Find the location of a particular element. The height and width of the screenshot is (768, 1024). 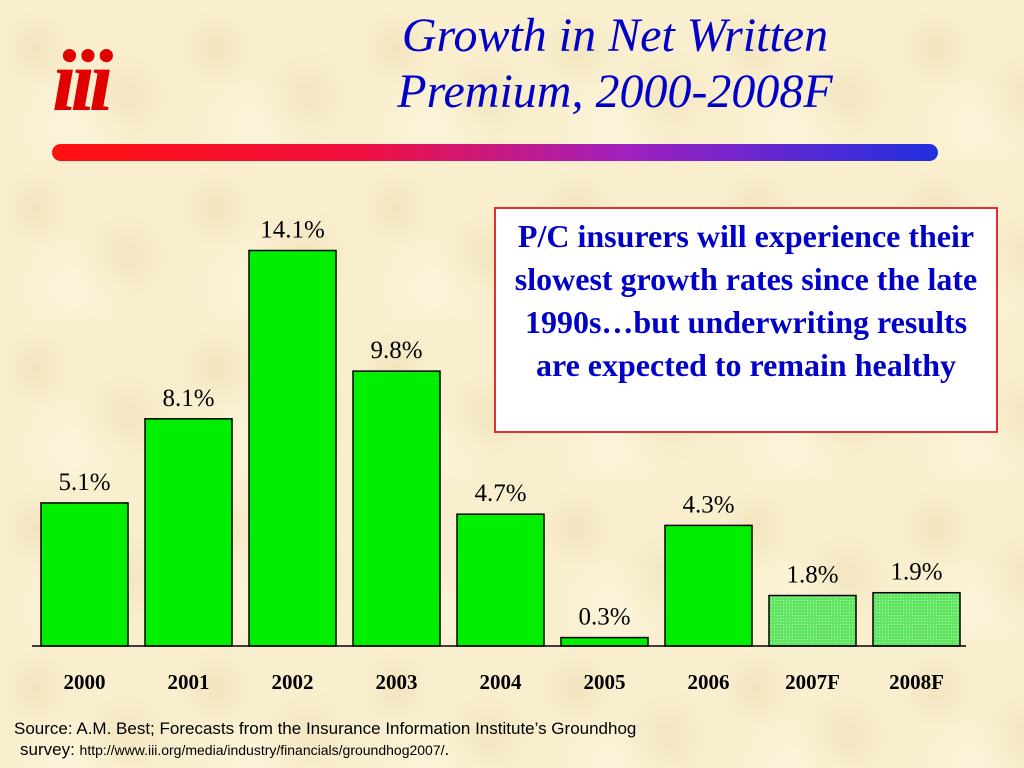

title-underline-bar is located at coordinates (495, 152).